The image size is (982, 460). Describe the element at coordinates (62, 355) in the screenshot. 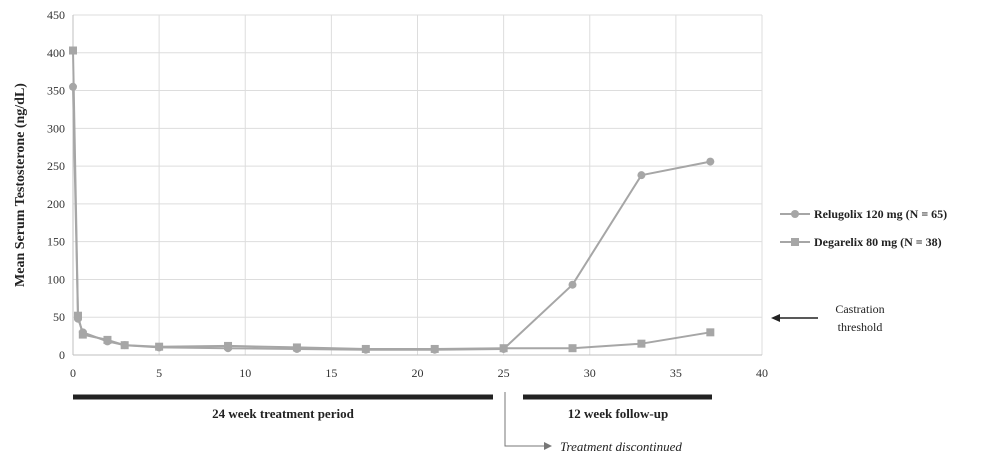

I see `y-tick-label: 0` at that location.